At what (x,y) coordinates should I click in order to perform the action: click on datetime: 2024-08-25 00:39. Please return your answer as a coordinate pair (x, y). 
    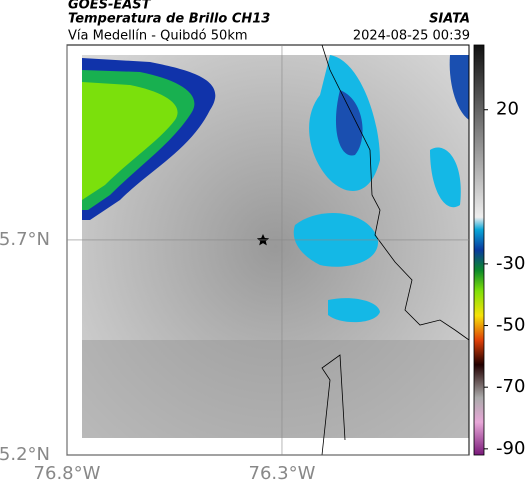
    Looking at the image, I should click on (411, 36).